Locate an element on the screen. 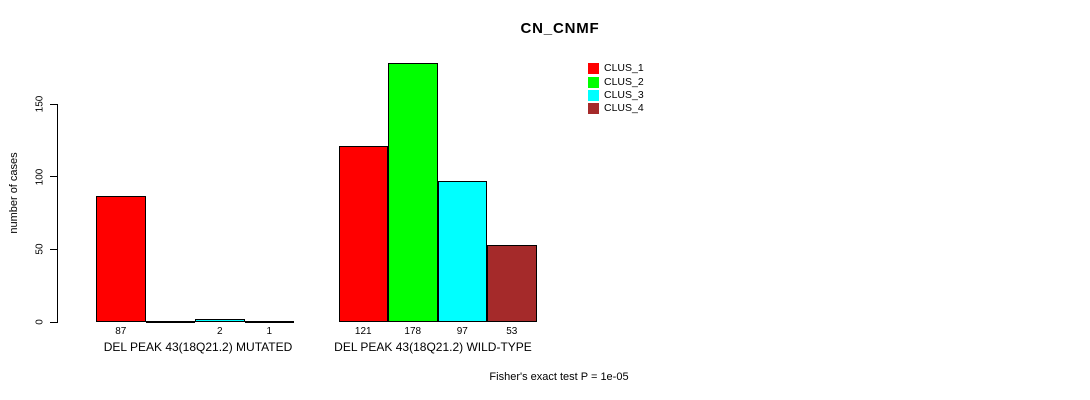 The image size is (1090, 400). legend-row: CLUS_1 is located at coordinates (616, 68).